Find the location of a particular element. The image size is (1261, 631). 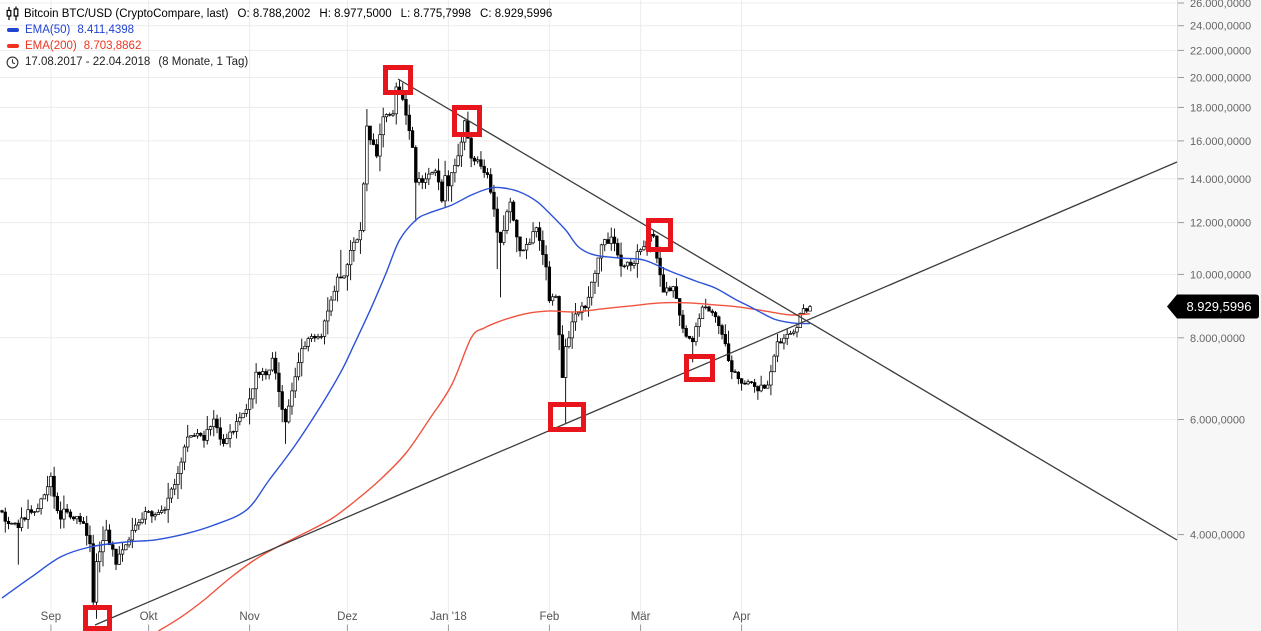

instrument-title: Bitcoin BTC/USD (CryptoCompare, last) is located at coordinates (126, 13).